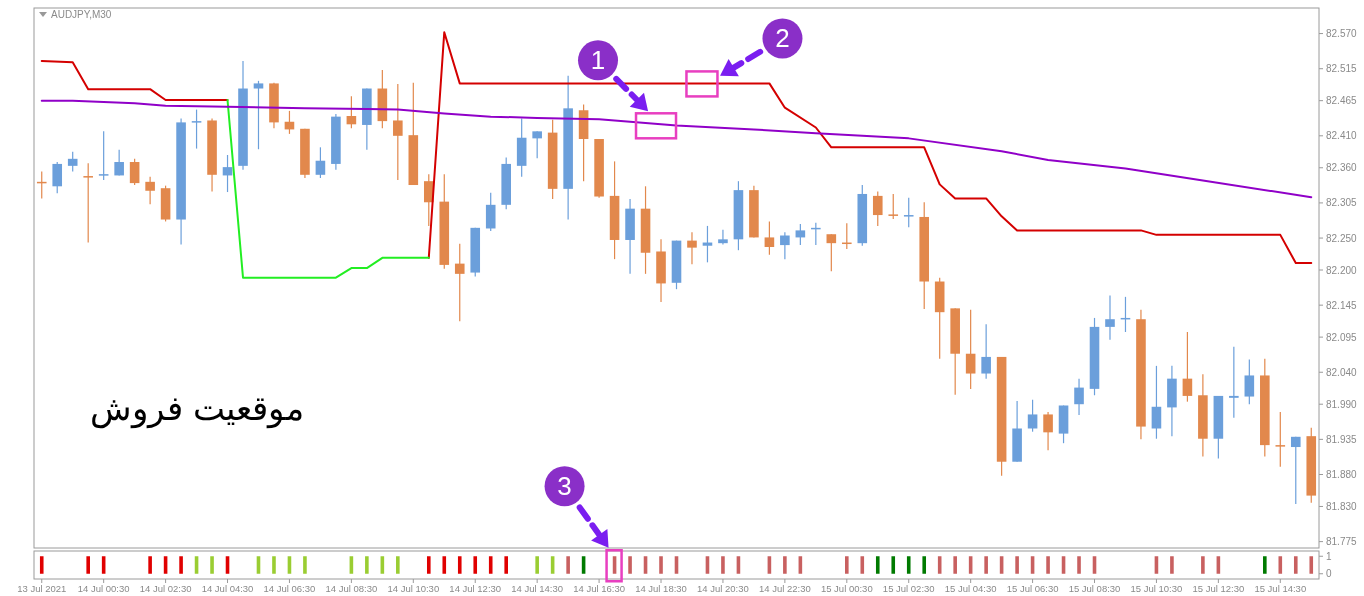  I want to click on y-tick-label: 82.040, so click(1342, 372).